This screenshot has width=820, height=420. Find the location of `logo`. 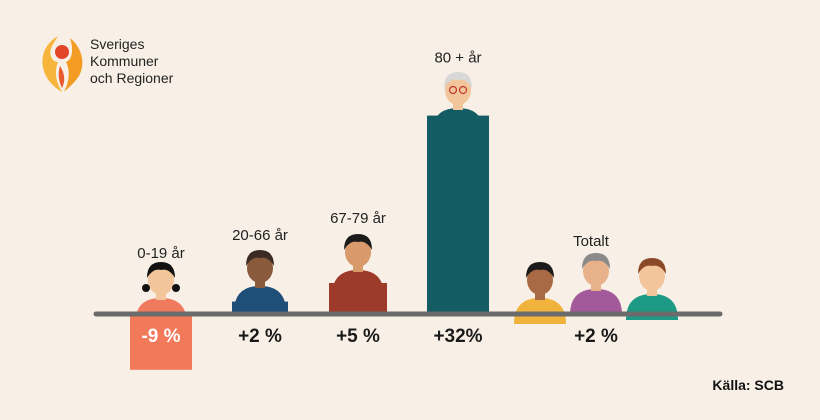

logo is located at coordinates (126, 63).